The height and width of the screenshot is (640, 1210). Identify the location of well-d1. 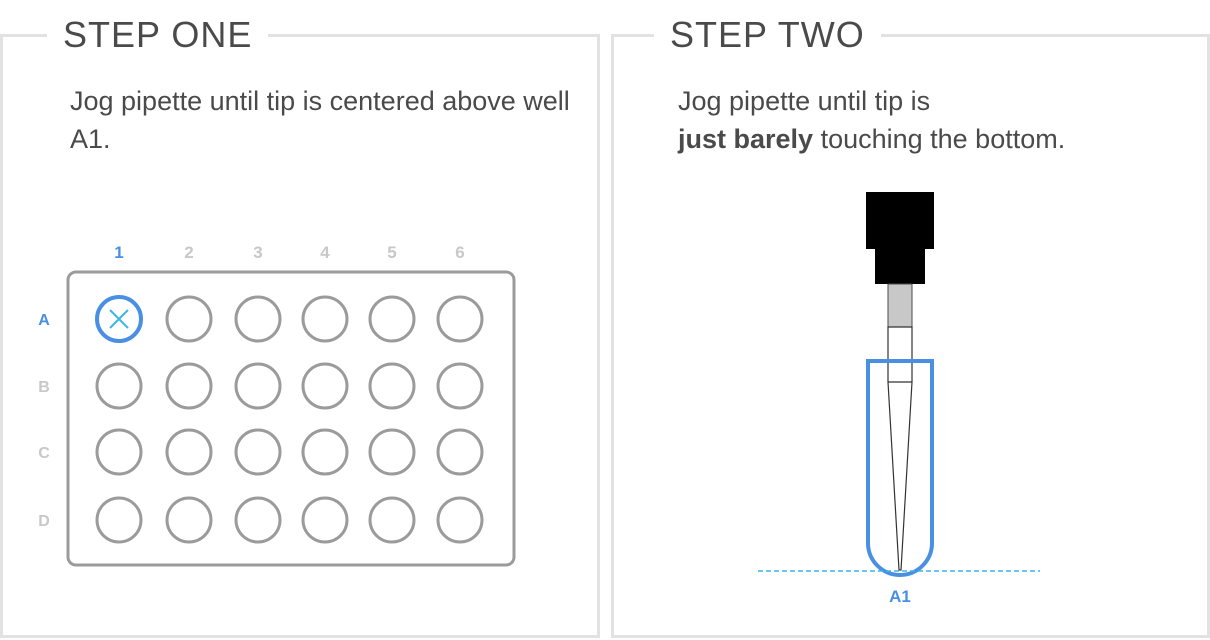
(119, 520).